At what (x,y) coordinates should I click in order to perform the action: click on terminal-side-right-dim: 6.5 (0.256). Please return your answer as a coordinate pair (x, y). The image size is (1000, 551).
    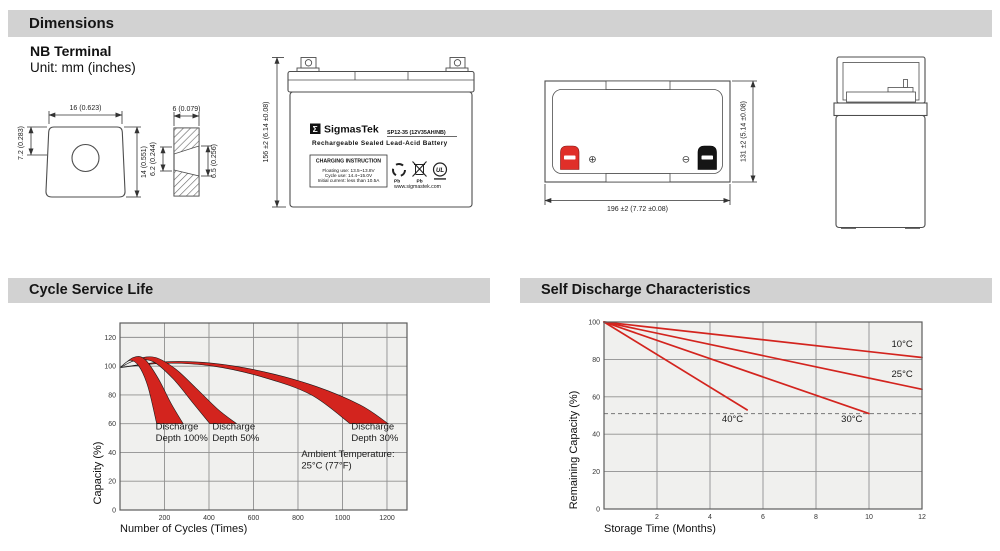
    Looking at the image, I should click on (214, 161).